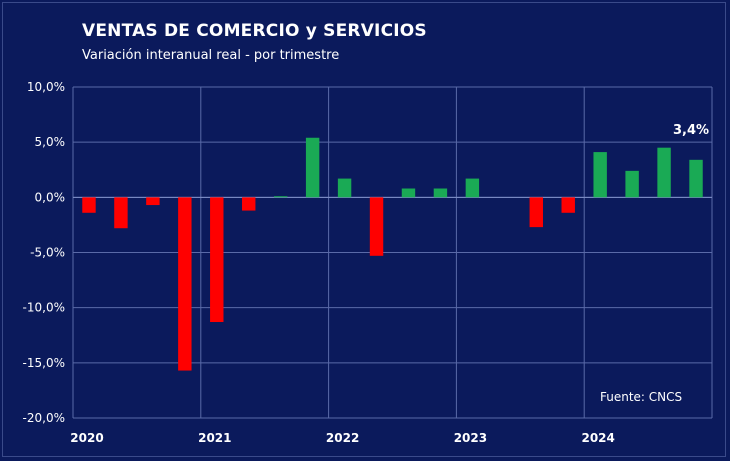 This screenshot has height=461, width=730. I want to click on y-tick-label: -20,0%, so click(44, 418).